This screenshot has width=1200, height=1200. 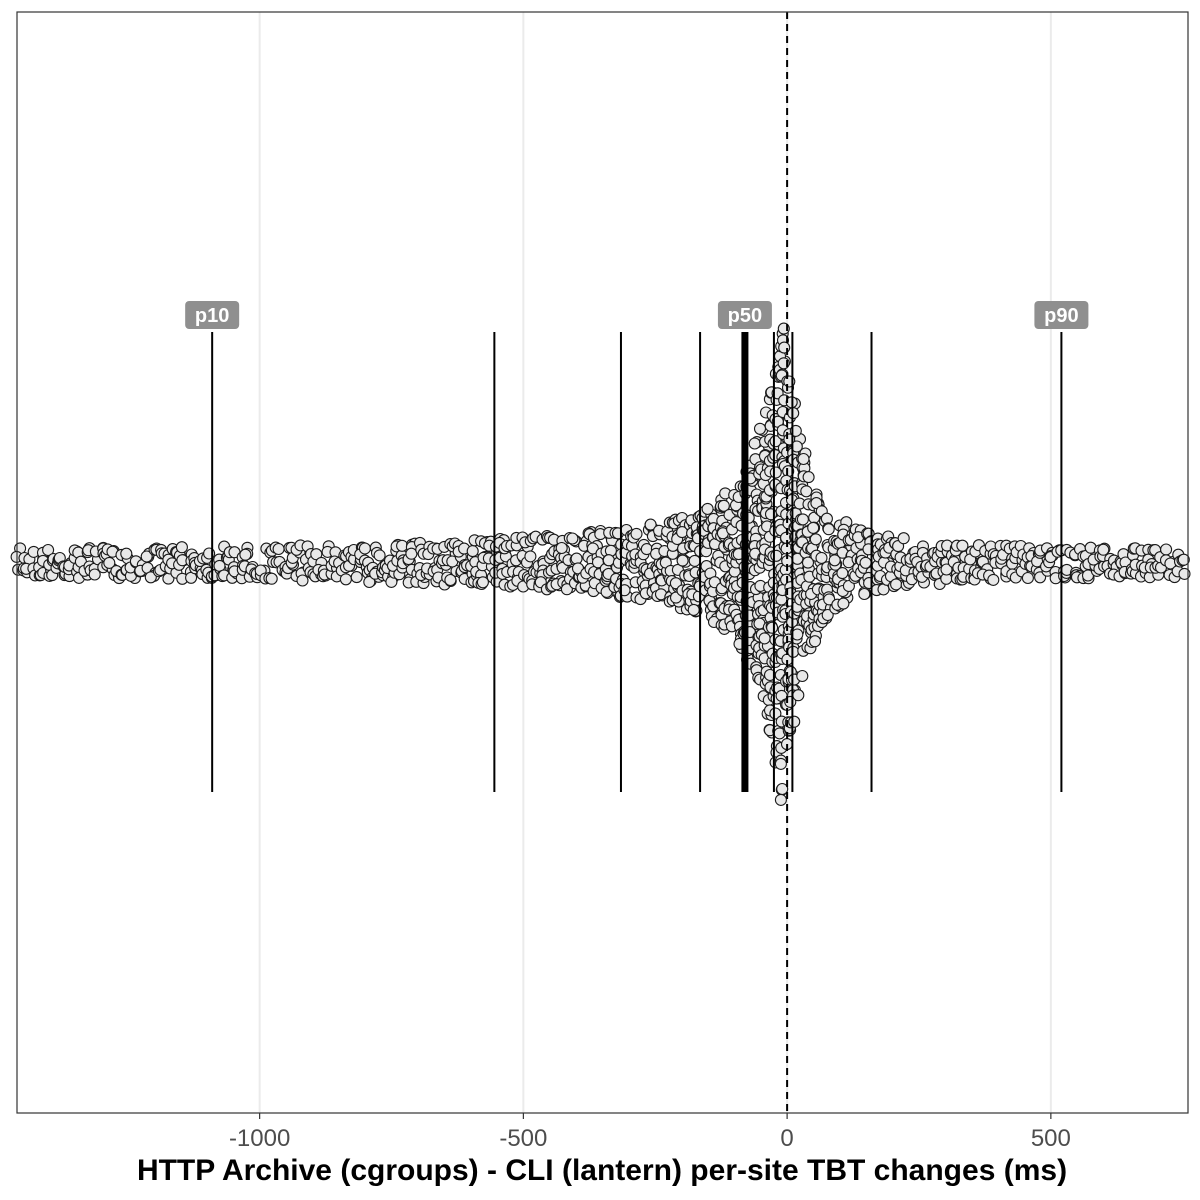 I want to click on percentile-label: p50, so click(x=745, y=316).